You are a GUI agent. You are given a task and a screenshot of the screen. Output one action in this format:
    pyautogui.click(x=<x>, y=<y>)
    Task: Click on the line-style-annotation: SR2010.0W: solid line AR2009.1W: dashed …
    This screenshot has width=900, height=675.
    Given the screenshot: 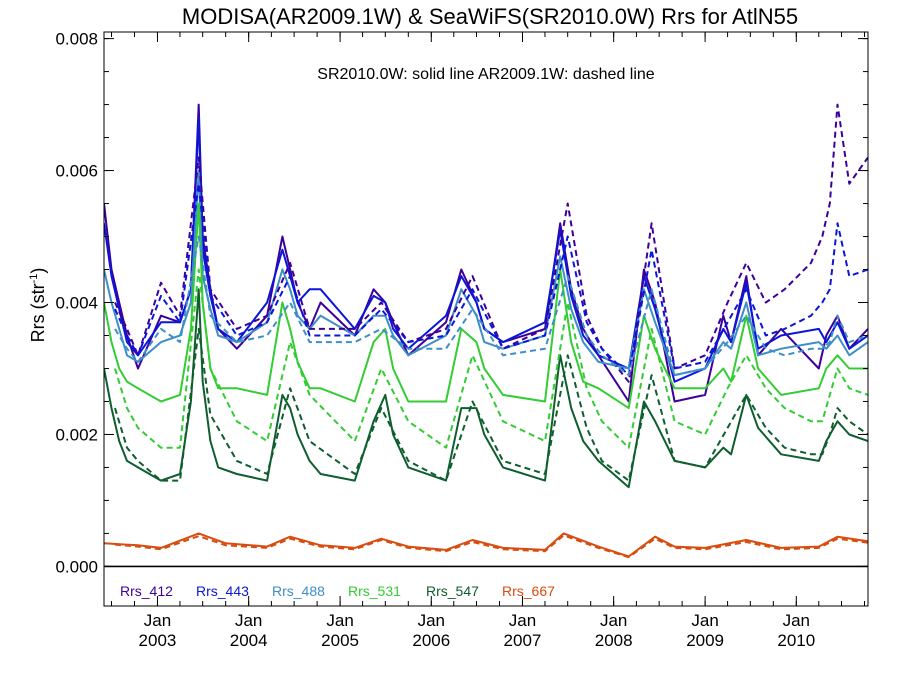 What is the action you would take?
    pyautogui.click(x=486, y=74)
    